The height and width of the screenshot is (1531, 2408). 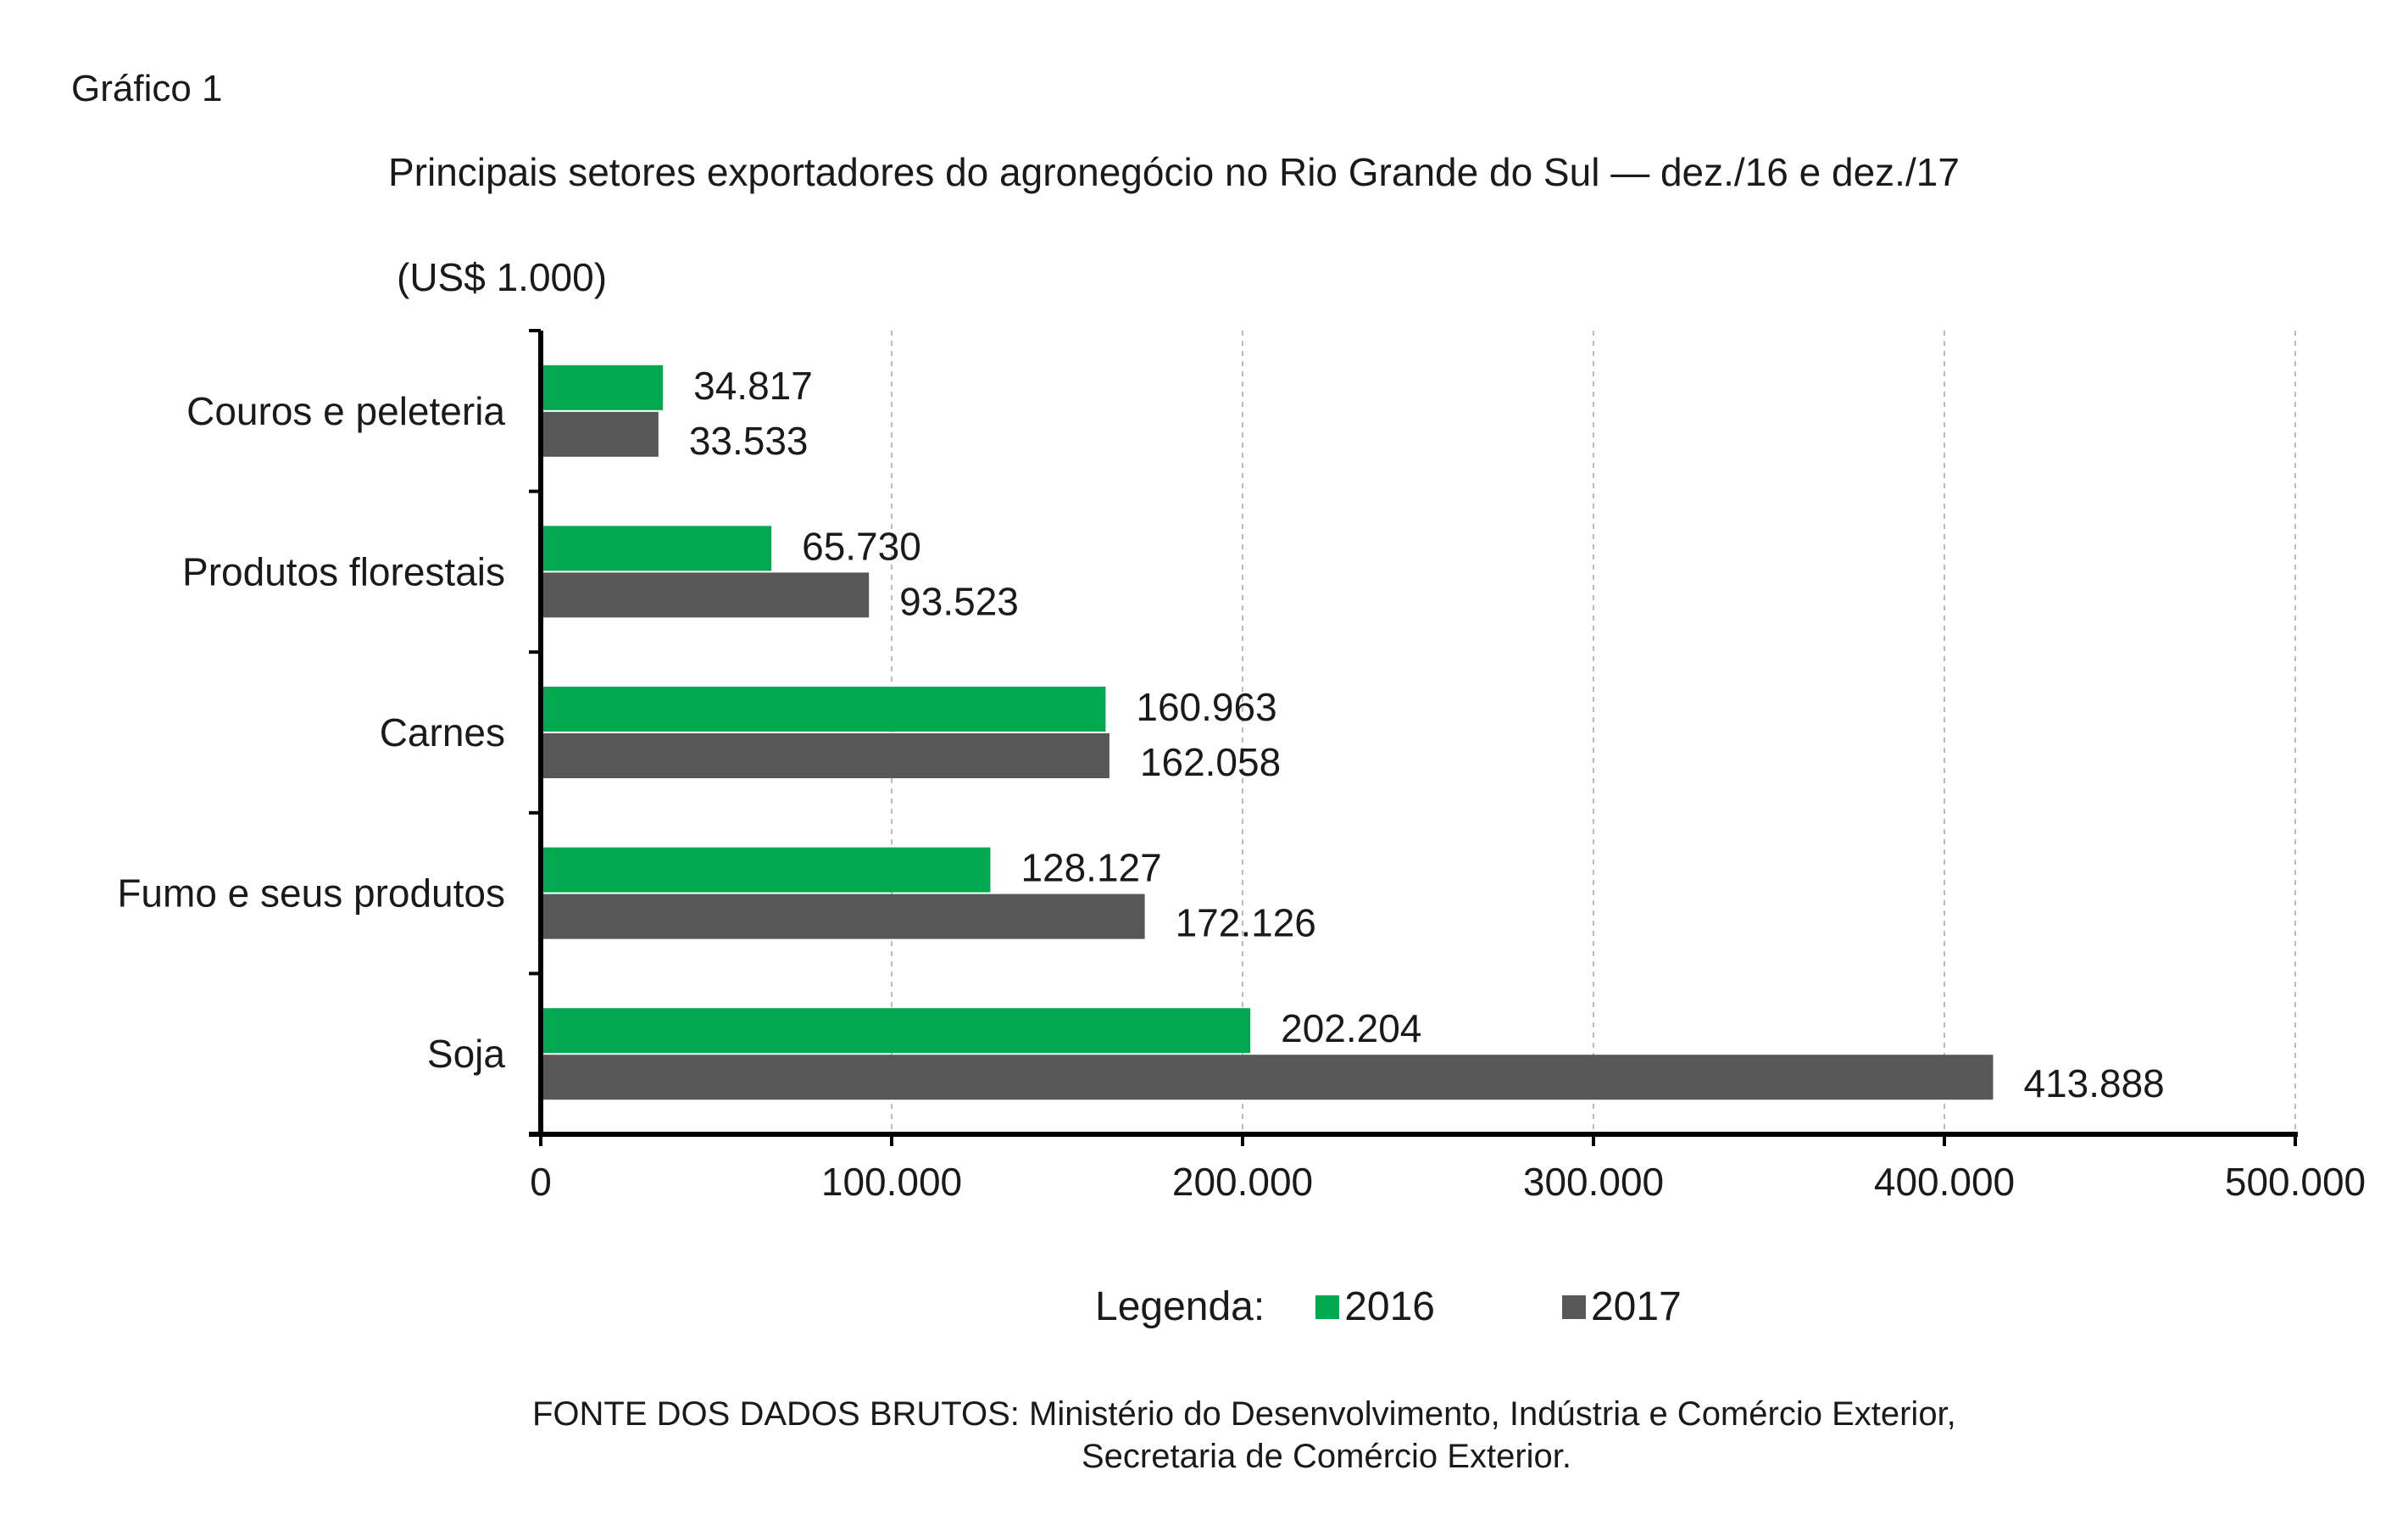 What do you see at coordinates (502, 277) in the screenshot?
I see `unit-label: (US$ 1.000)` at bounding box center [502, 277].